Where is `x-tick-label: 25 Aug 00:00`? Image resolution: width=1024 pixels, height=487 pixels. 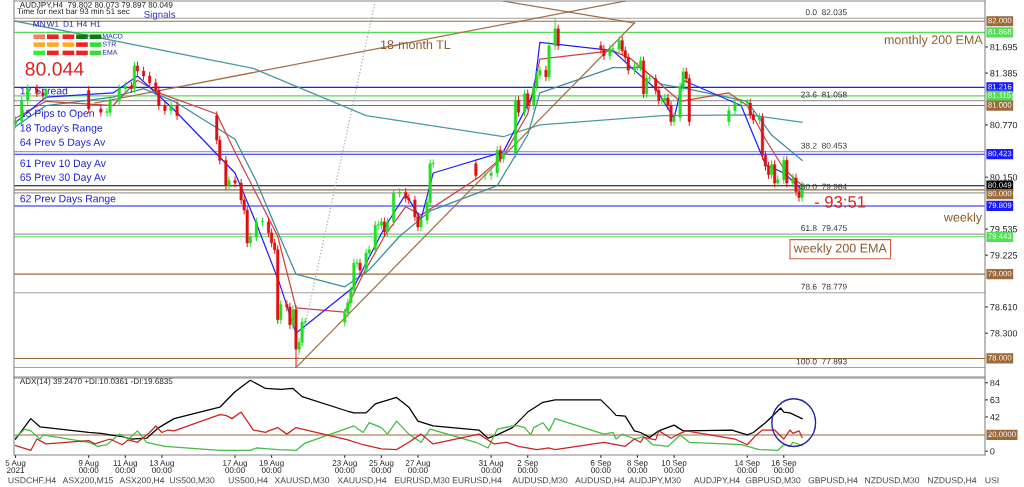 x-tick-label: 25 Aug 00:00 is located at coordinates (381, 466).